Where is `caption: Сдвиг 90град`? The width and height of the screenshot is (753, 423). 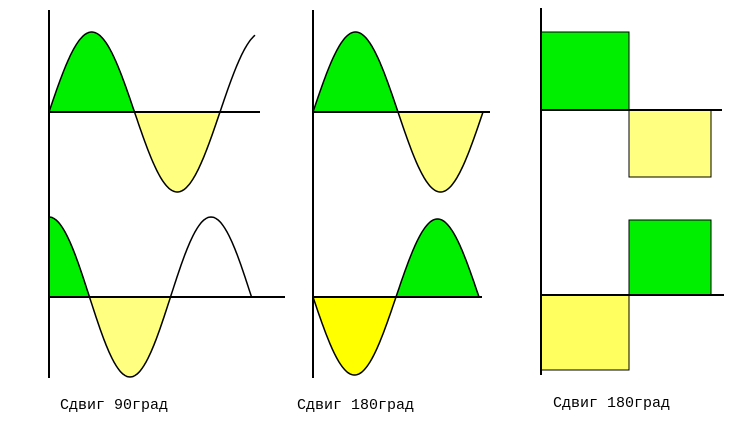
caption: Сдвиг 90град is located at coordinates (114, 405).